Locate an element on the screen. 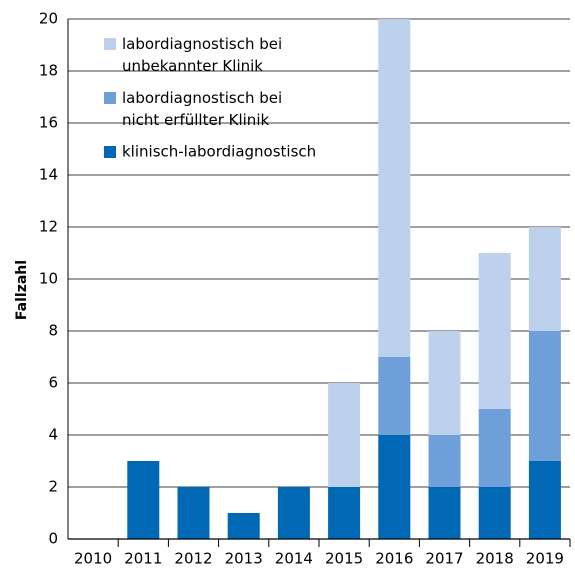  y-tick-label: 10 is located at coordinates (48, 279).